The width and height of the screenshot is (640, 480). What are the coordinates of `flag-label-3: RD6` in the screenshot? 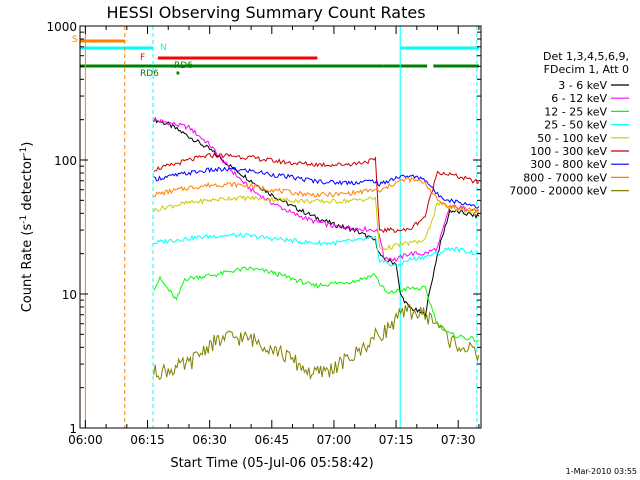 It's located at (183, 66).